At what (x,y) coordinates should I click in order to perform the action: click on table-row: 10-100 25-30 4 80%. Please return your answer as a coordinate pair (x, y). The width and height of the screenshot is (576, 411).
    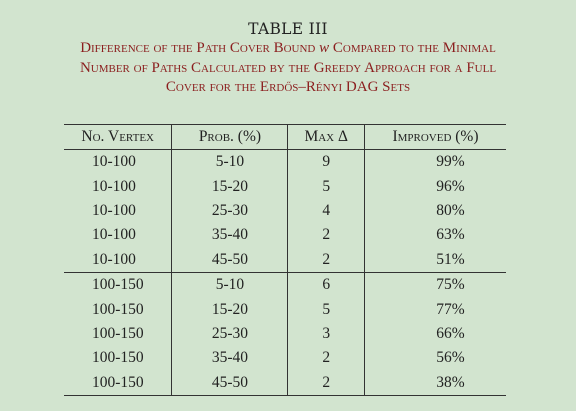
    Looking at the image, I should click on (285, 211).